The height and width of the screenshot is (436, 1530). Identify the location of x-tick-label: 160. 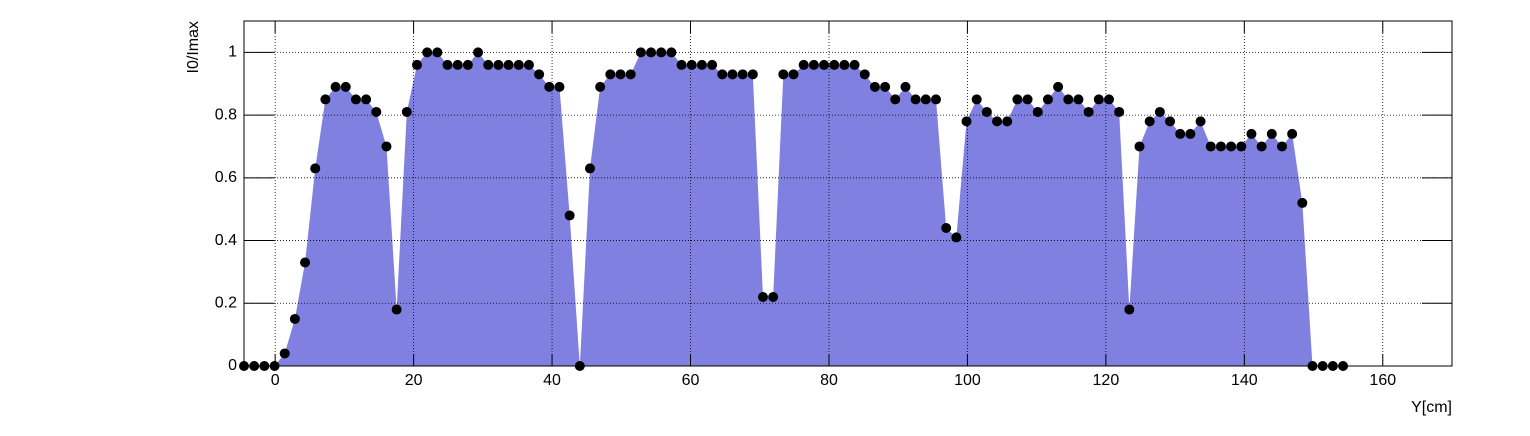
(1382, 380).